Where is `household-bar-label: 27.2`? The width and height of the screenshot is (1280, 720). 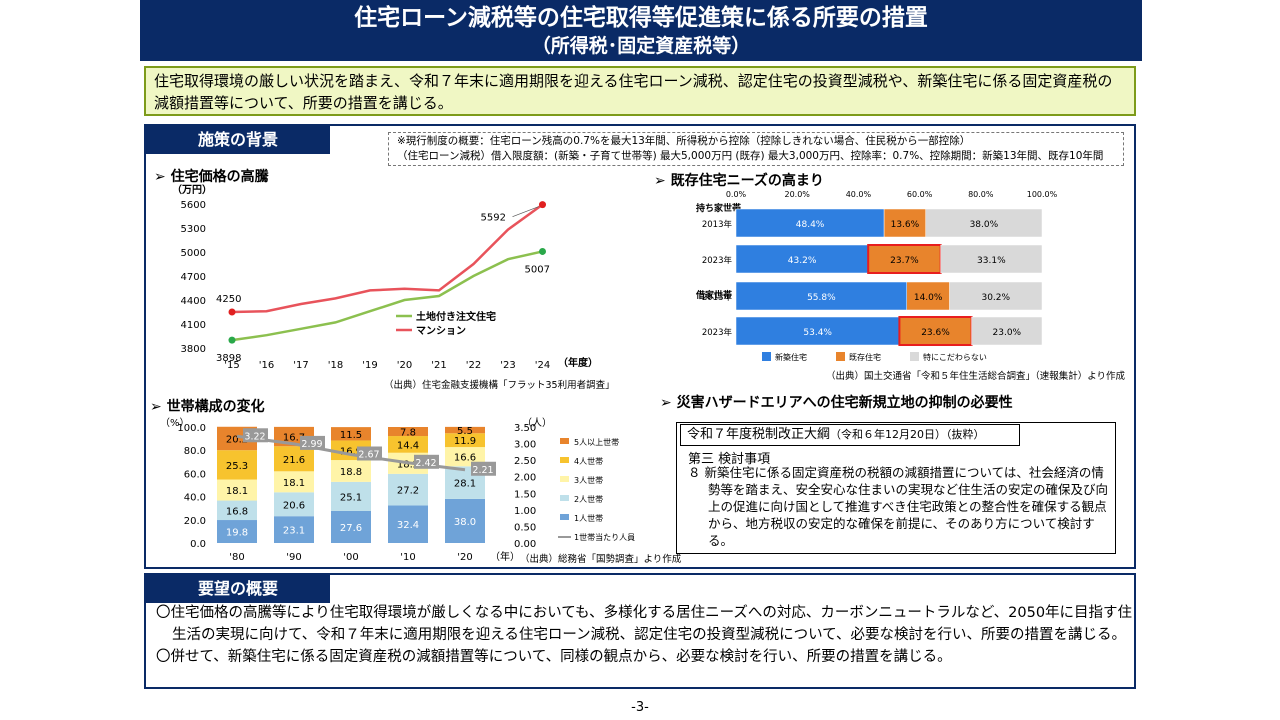 household-bar-label: 27.2 is located at coordinates (408, 491).